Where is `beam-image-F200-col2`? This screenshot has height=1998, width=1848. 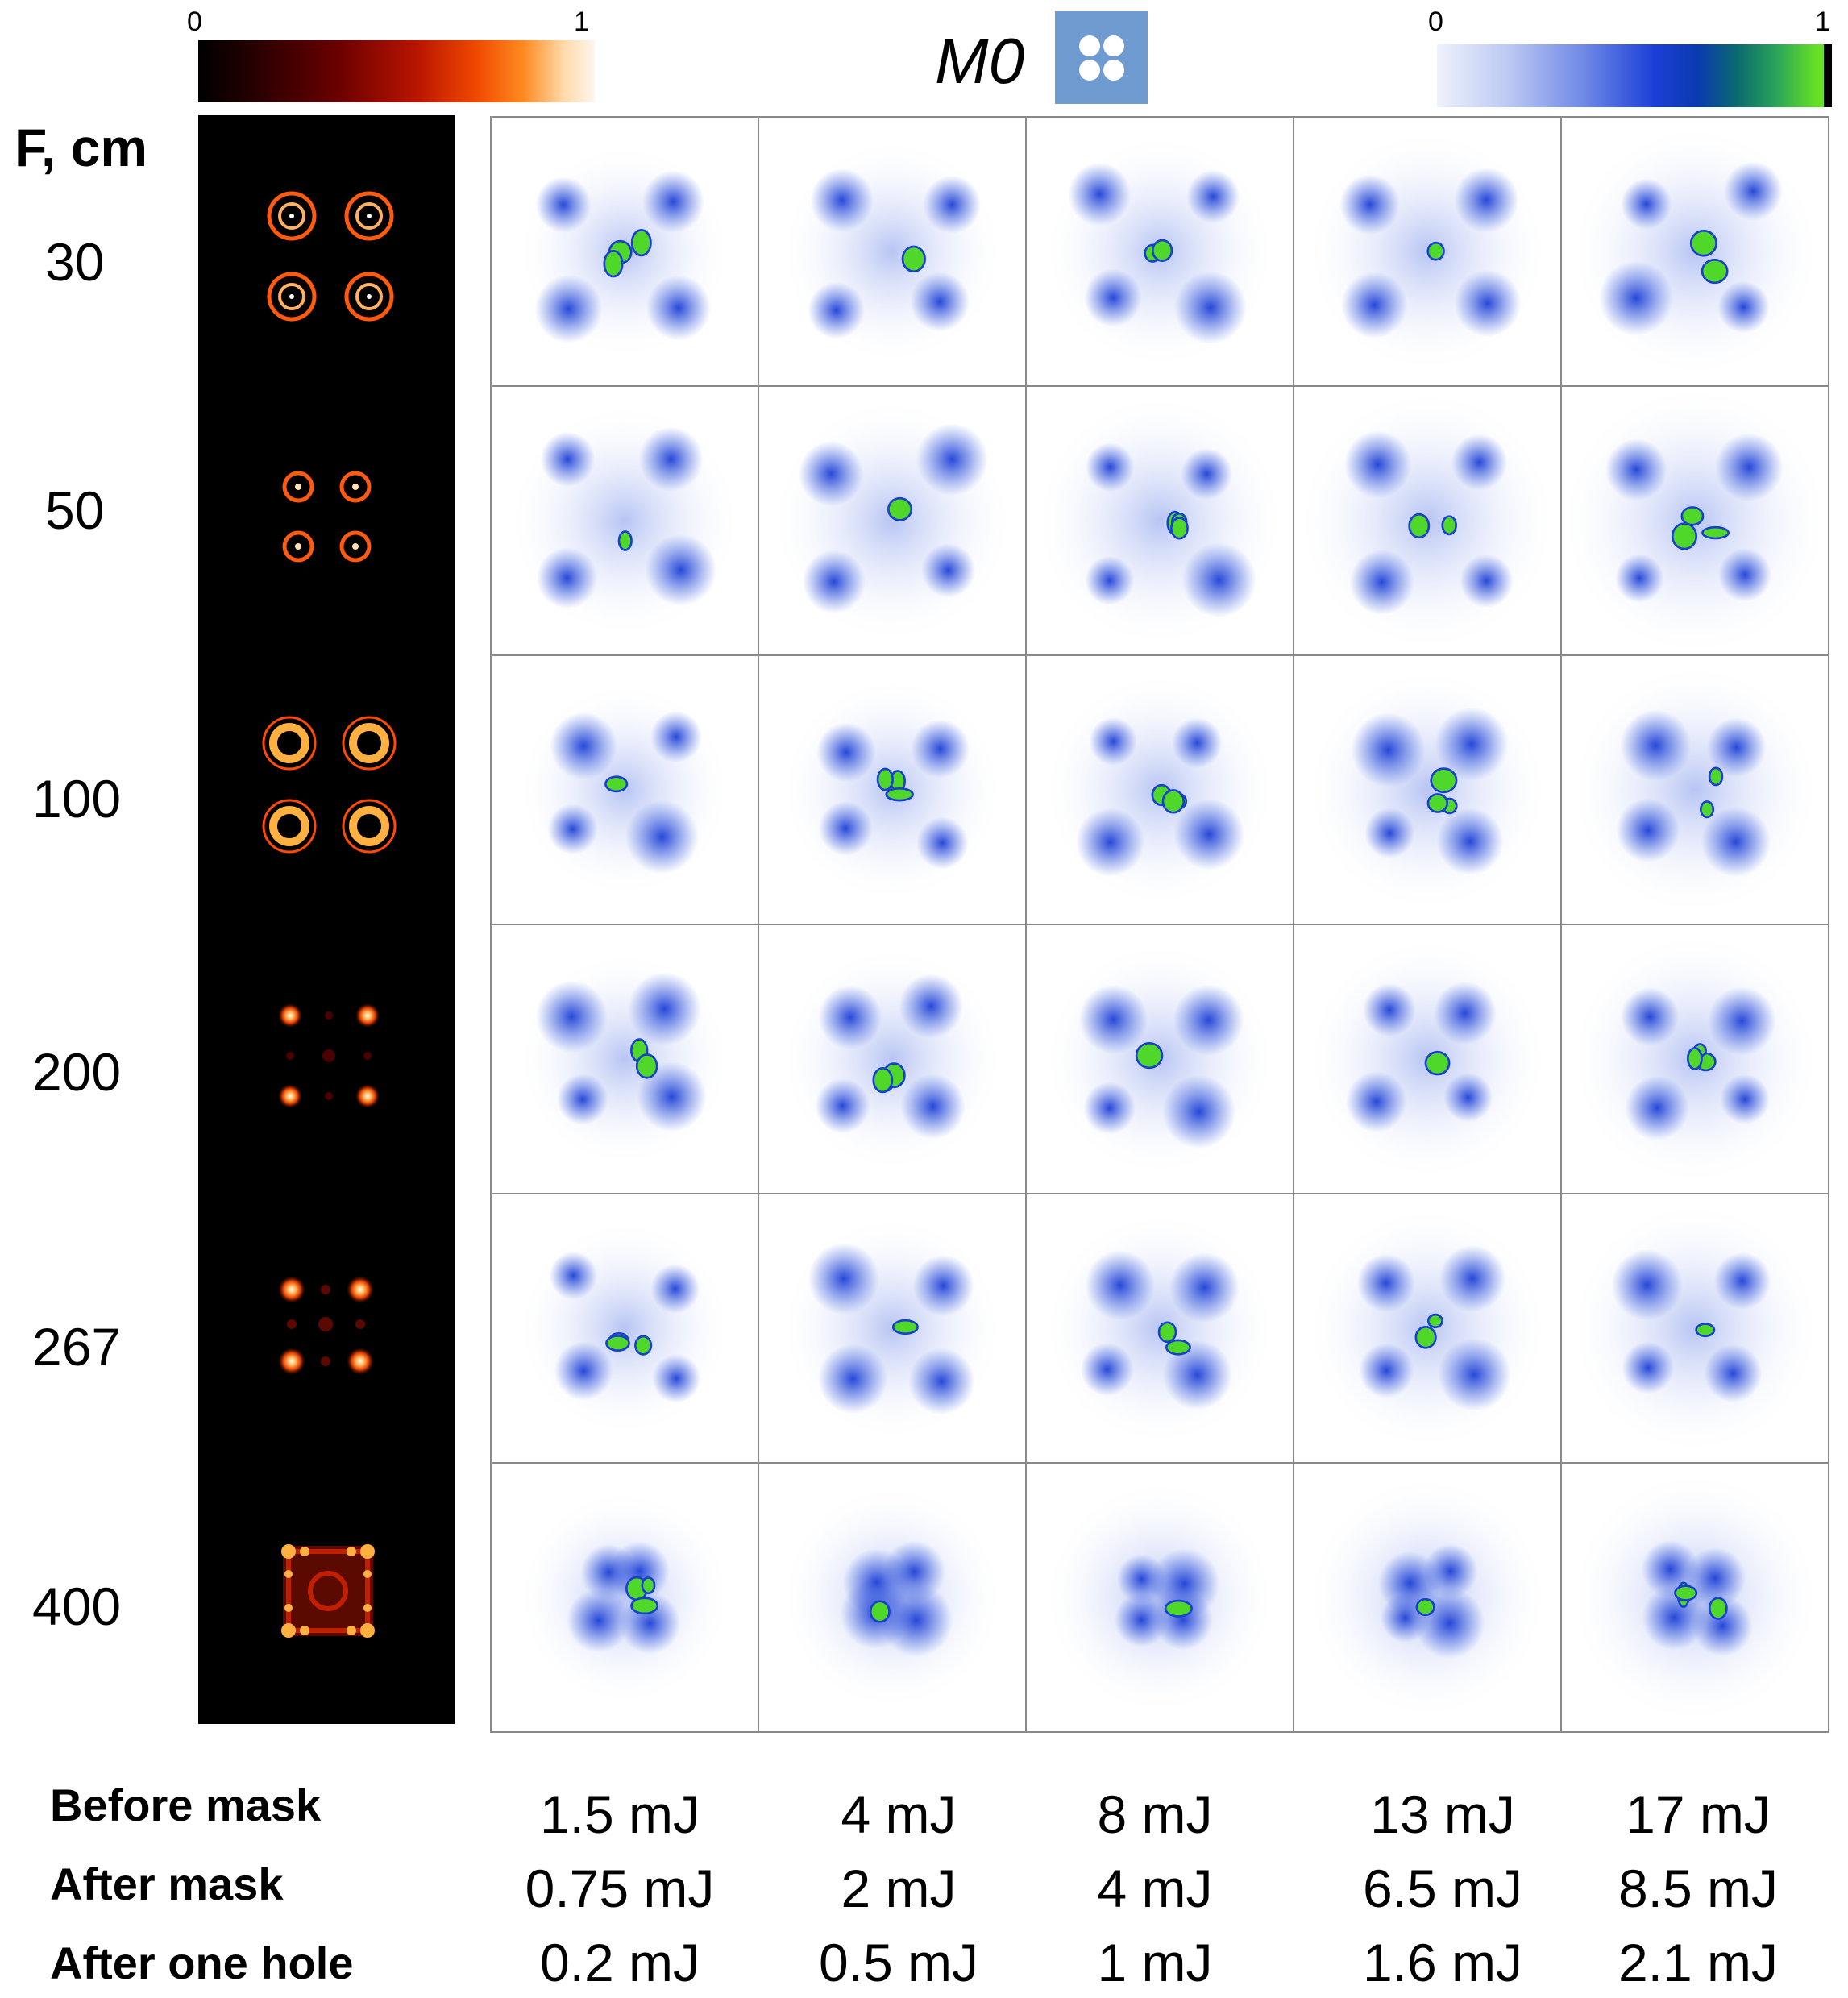 beam-image-F200-col2 is located at coordinates (892, 1059).